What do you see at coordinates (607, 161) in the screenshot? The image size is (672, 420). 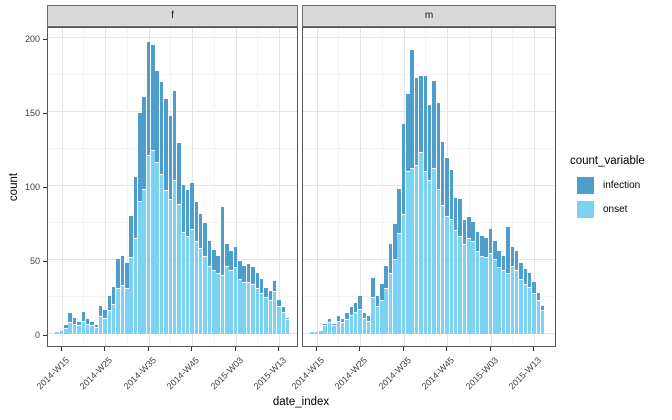 I see `legend-title: count_variable` at bounding box center [607, 161].